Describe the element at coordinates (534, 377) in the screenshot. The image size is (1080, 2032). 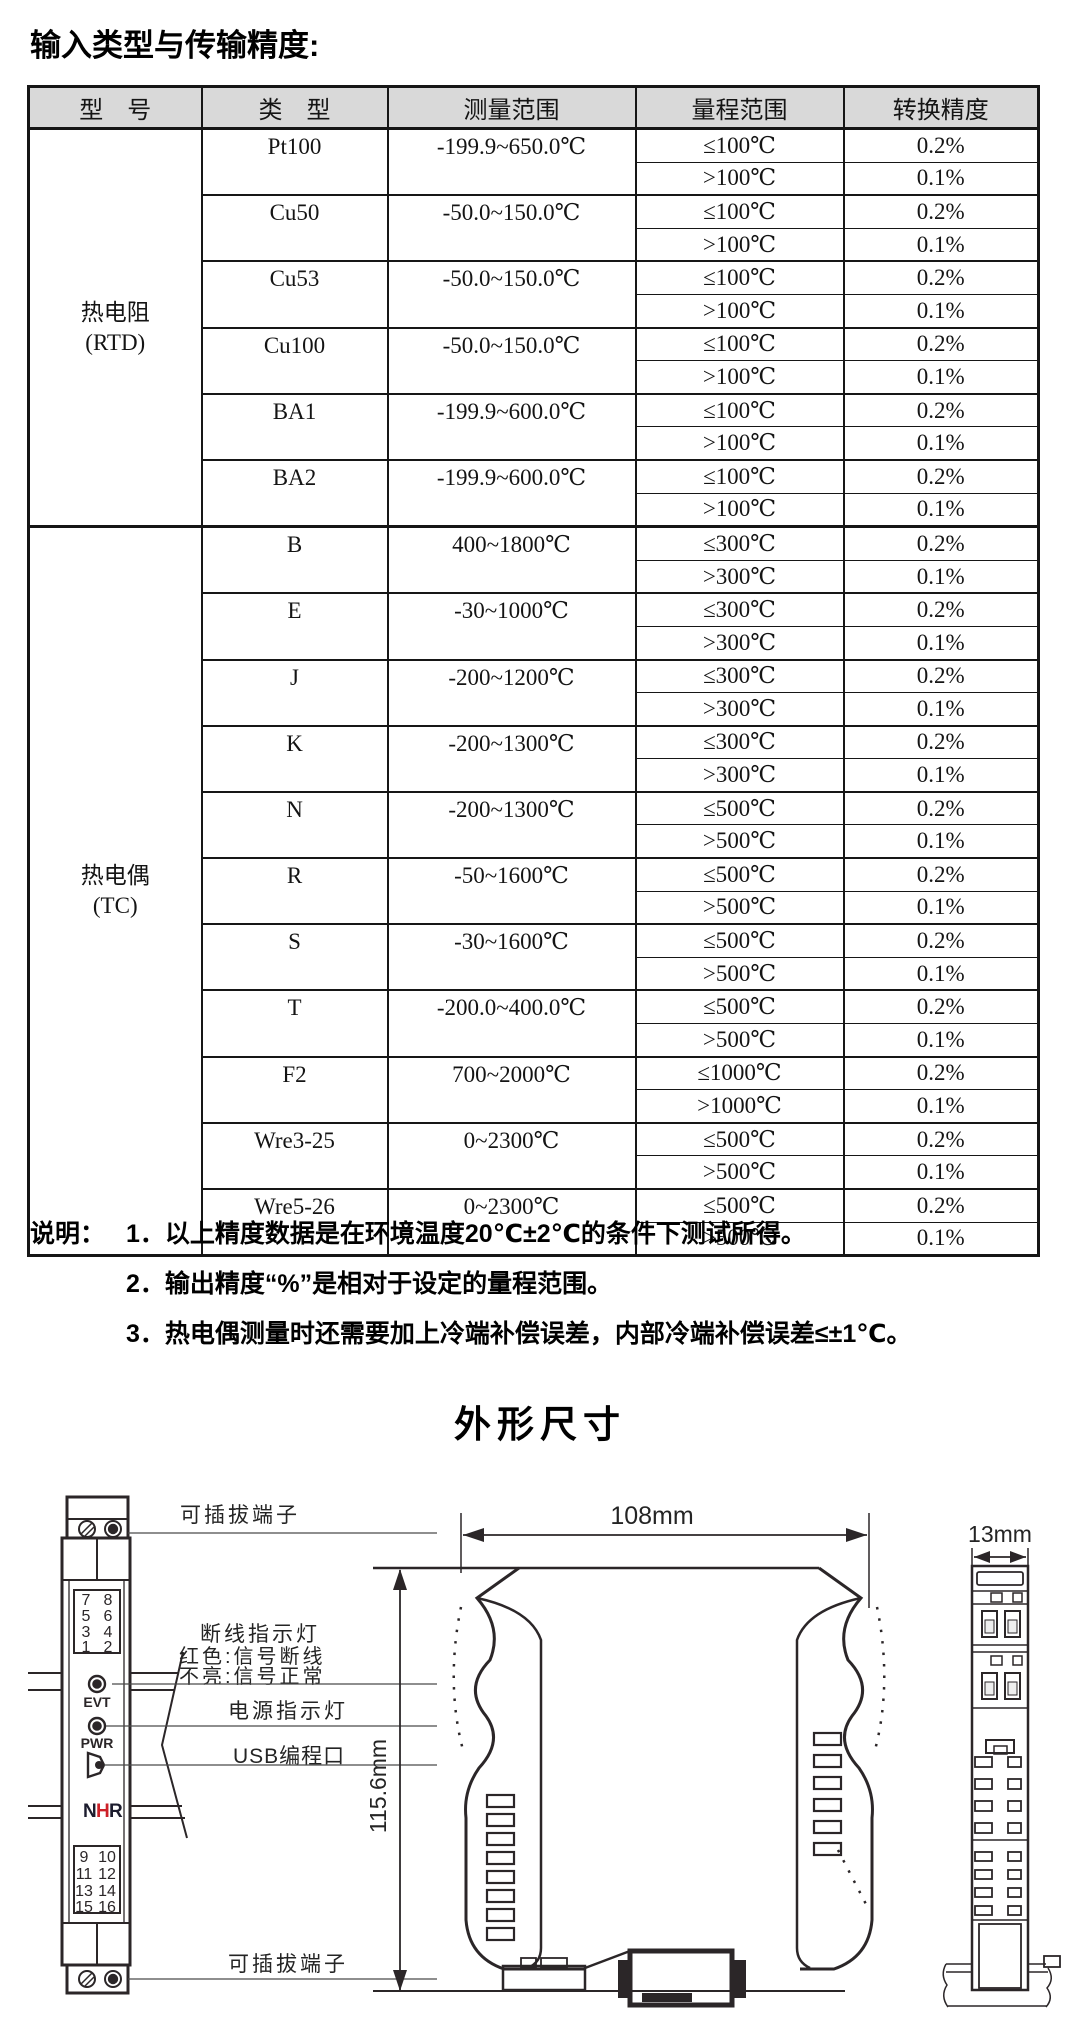
I see `table-subrow: >100℃ 0.1%` at that location.